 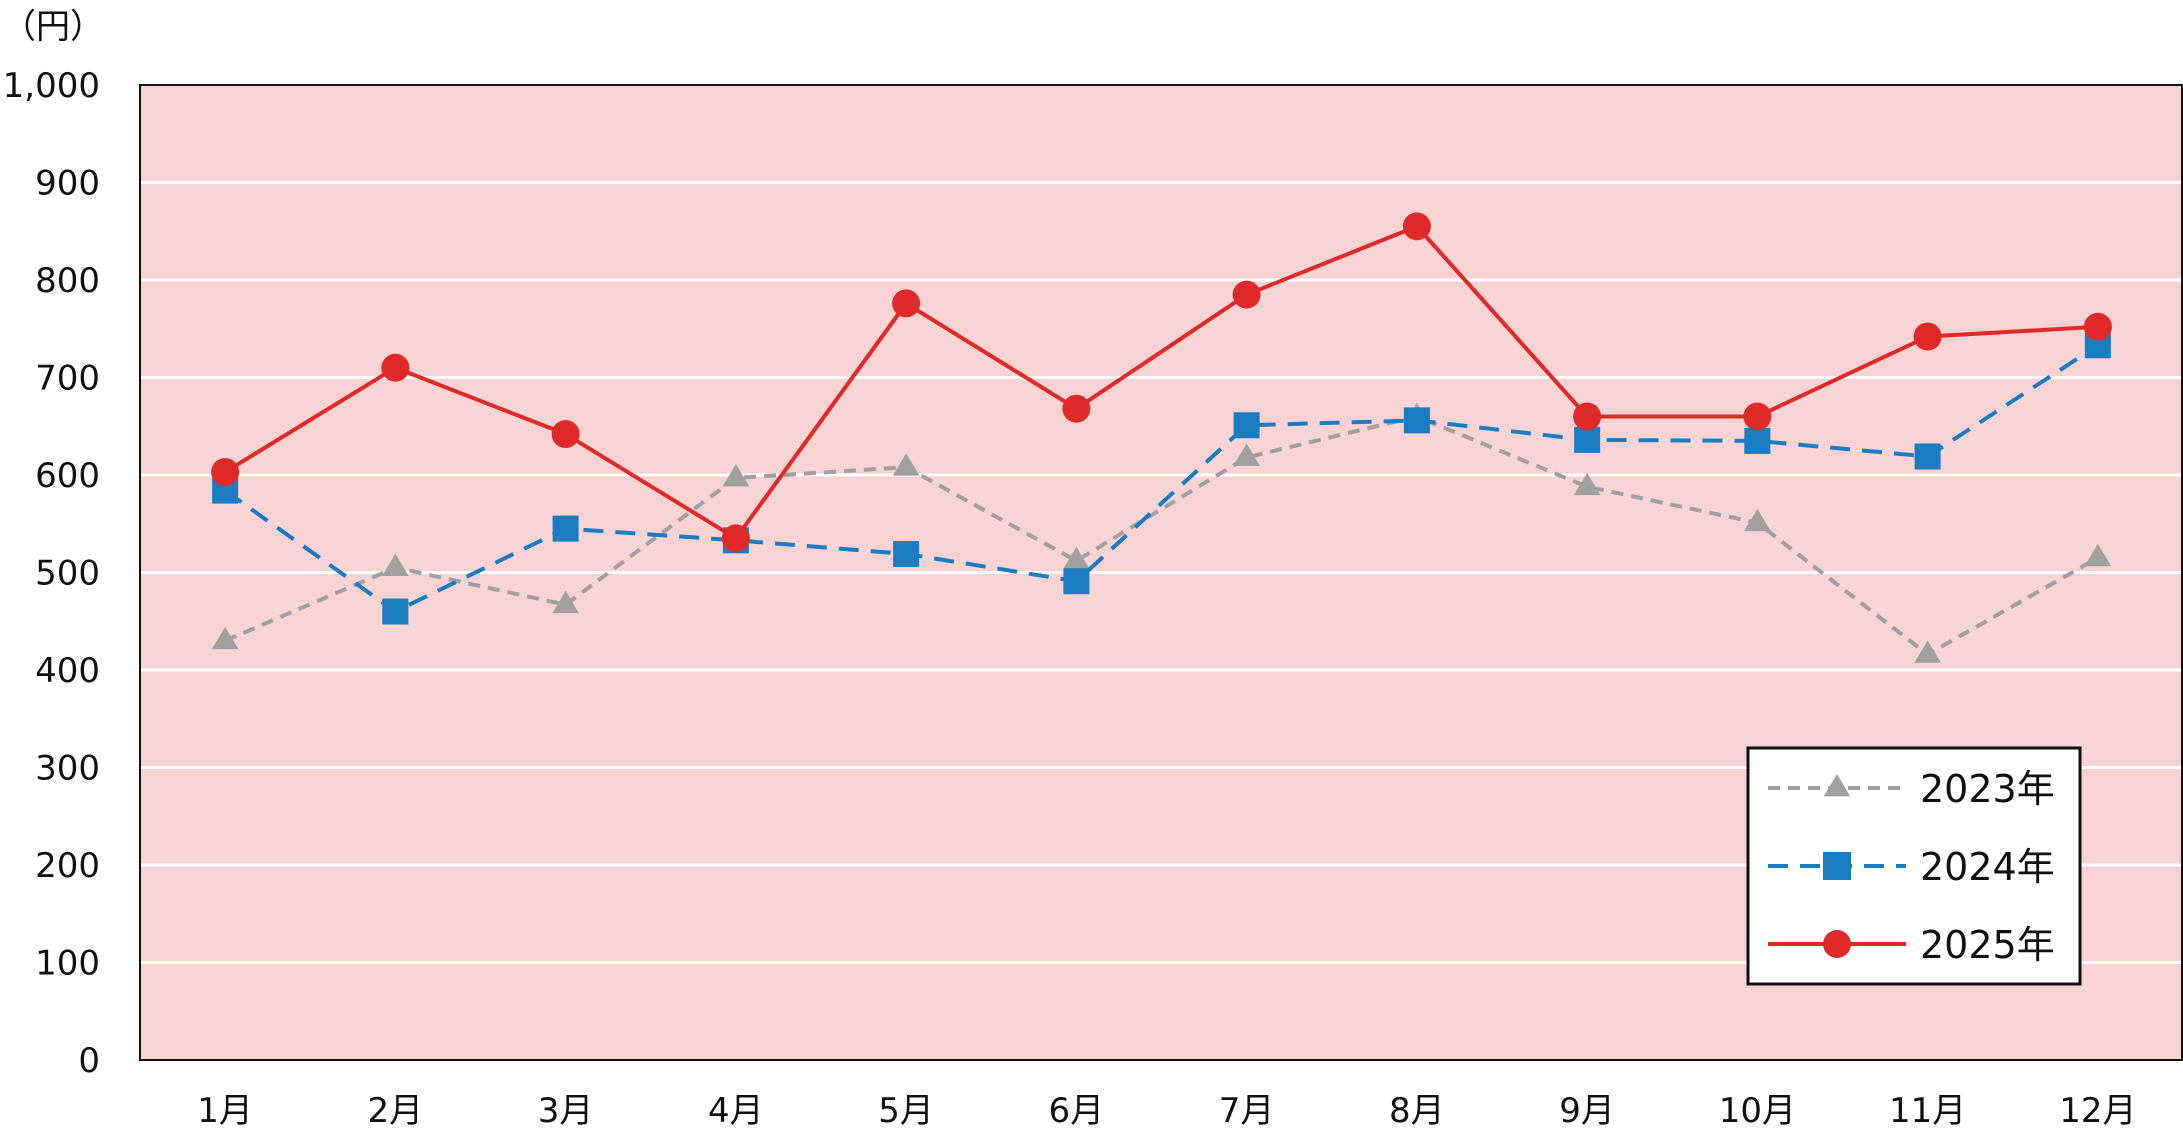 What do you see at coordinates (67, 964) in the screenshot?
I see `y-tick-label: 100` at bounding box center [67, 964].